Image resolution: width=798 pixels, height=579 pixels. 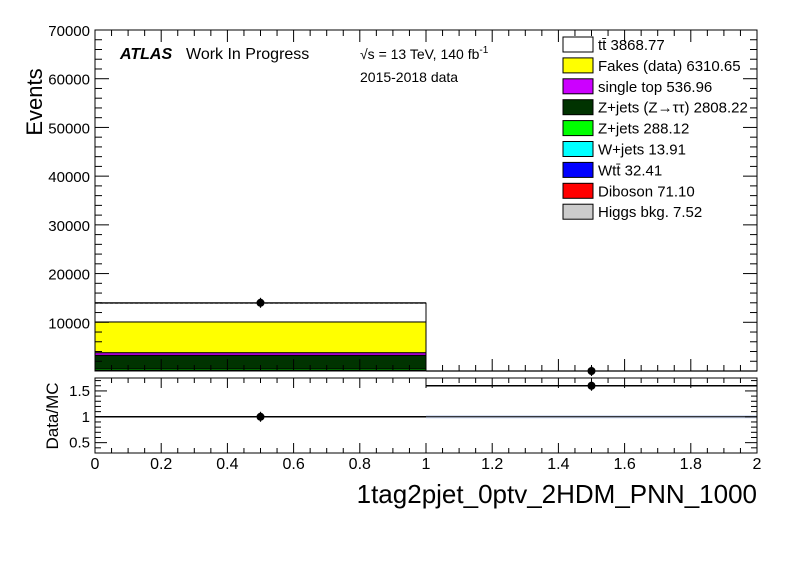 I want to click on ratio-y-axis-label: Data/MC, so click(x=52, y=415).